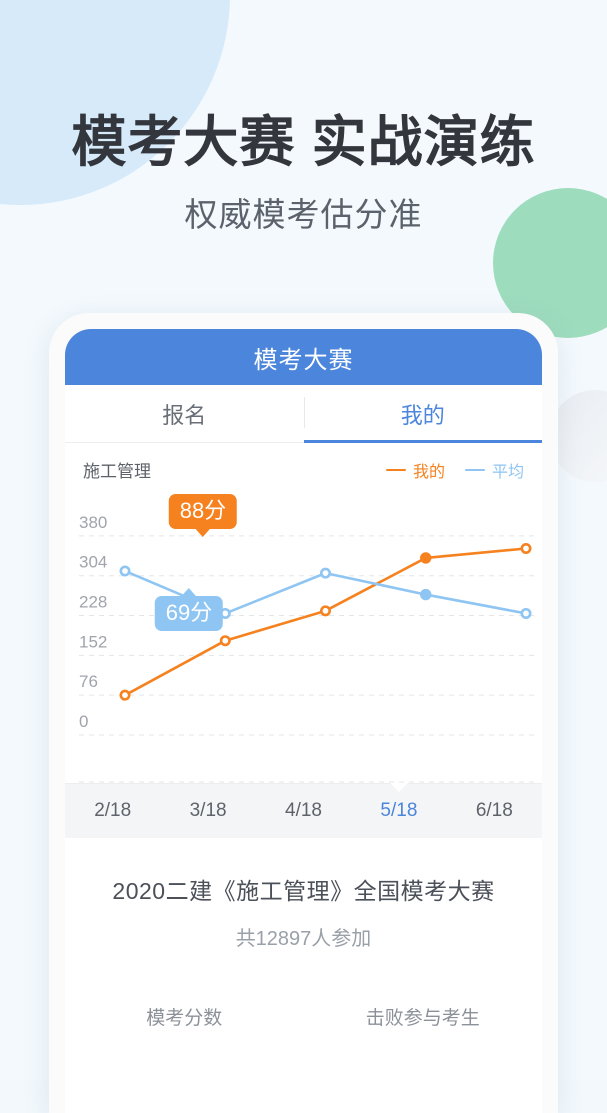  I want to click on x-axis-tick-4-18: 4/18, so click(303, 810).